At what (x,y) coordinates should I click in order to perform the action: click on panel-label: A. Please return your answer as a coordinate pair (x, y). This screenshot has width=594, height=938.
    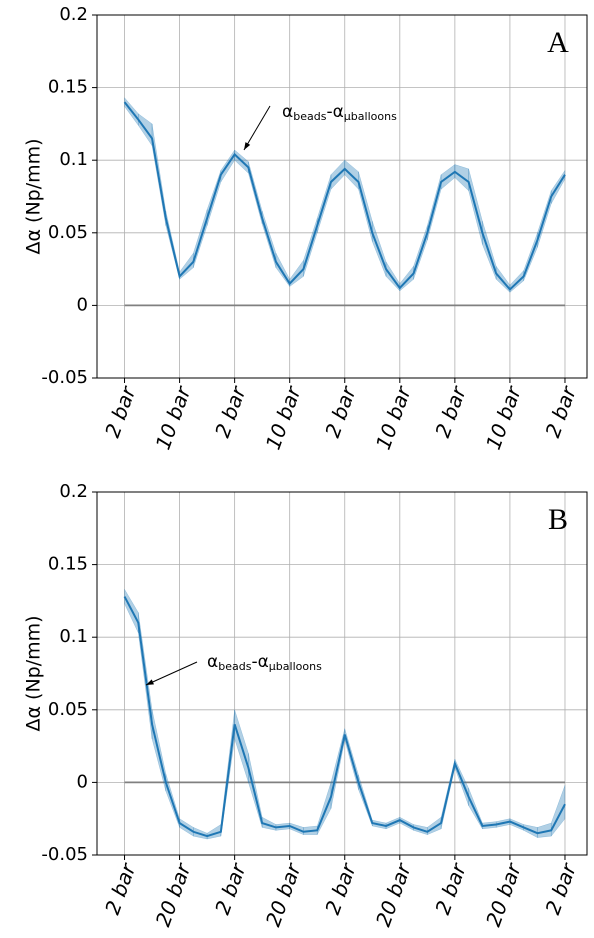
    Looking at the image, I should click on (558, 42).